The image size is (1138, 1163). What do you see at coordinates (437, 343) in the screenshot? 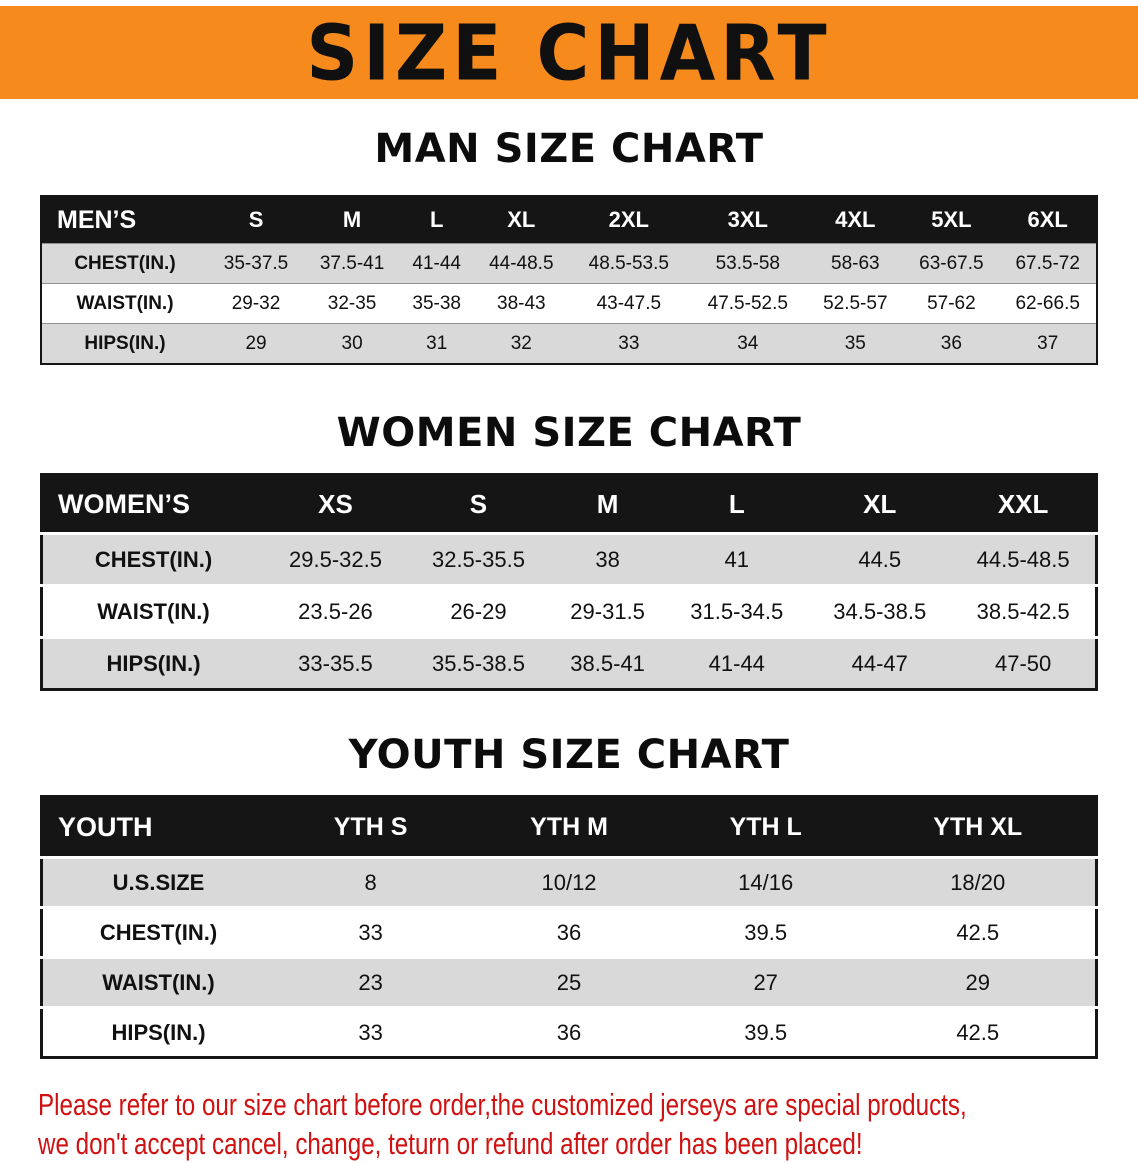
I see `value-cell: 31` at bounding box center [437, 343].